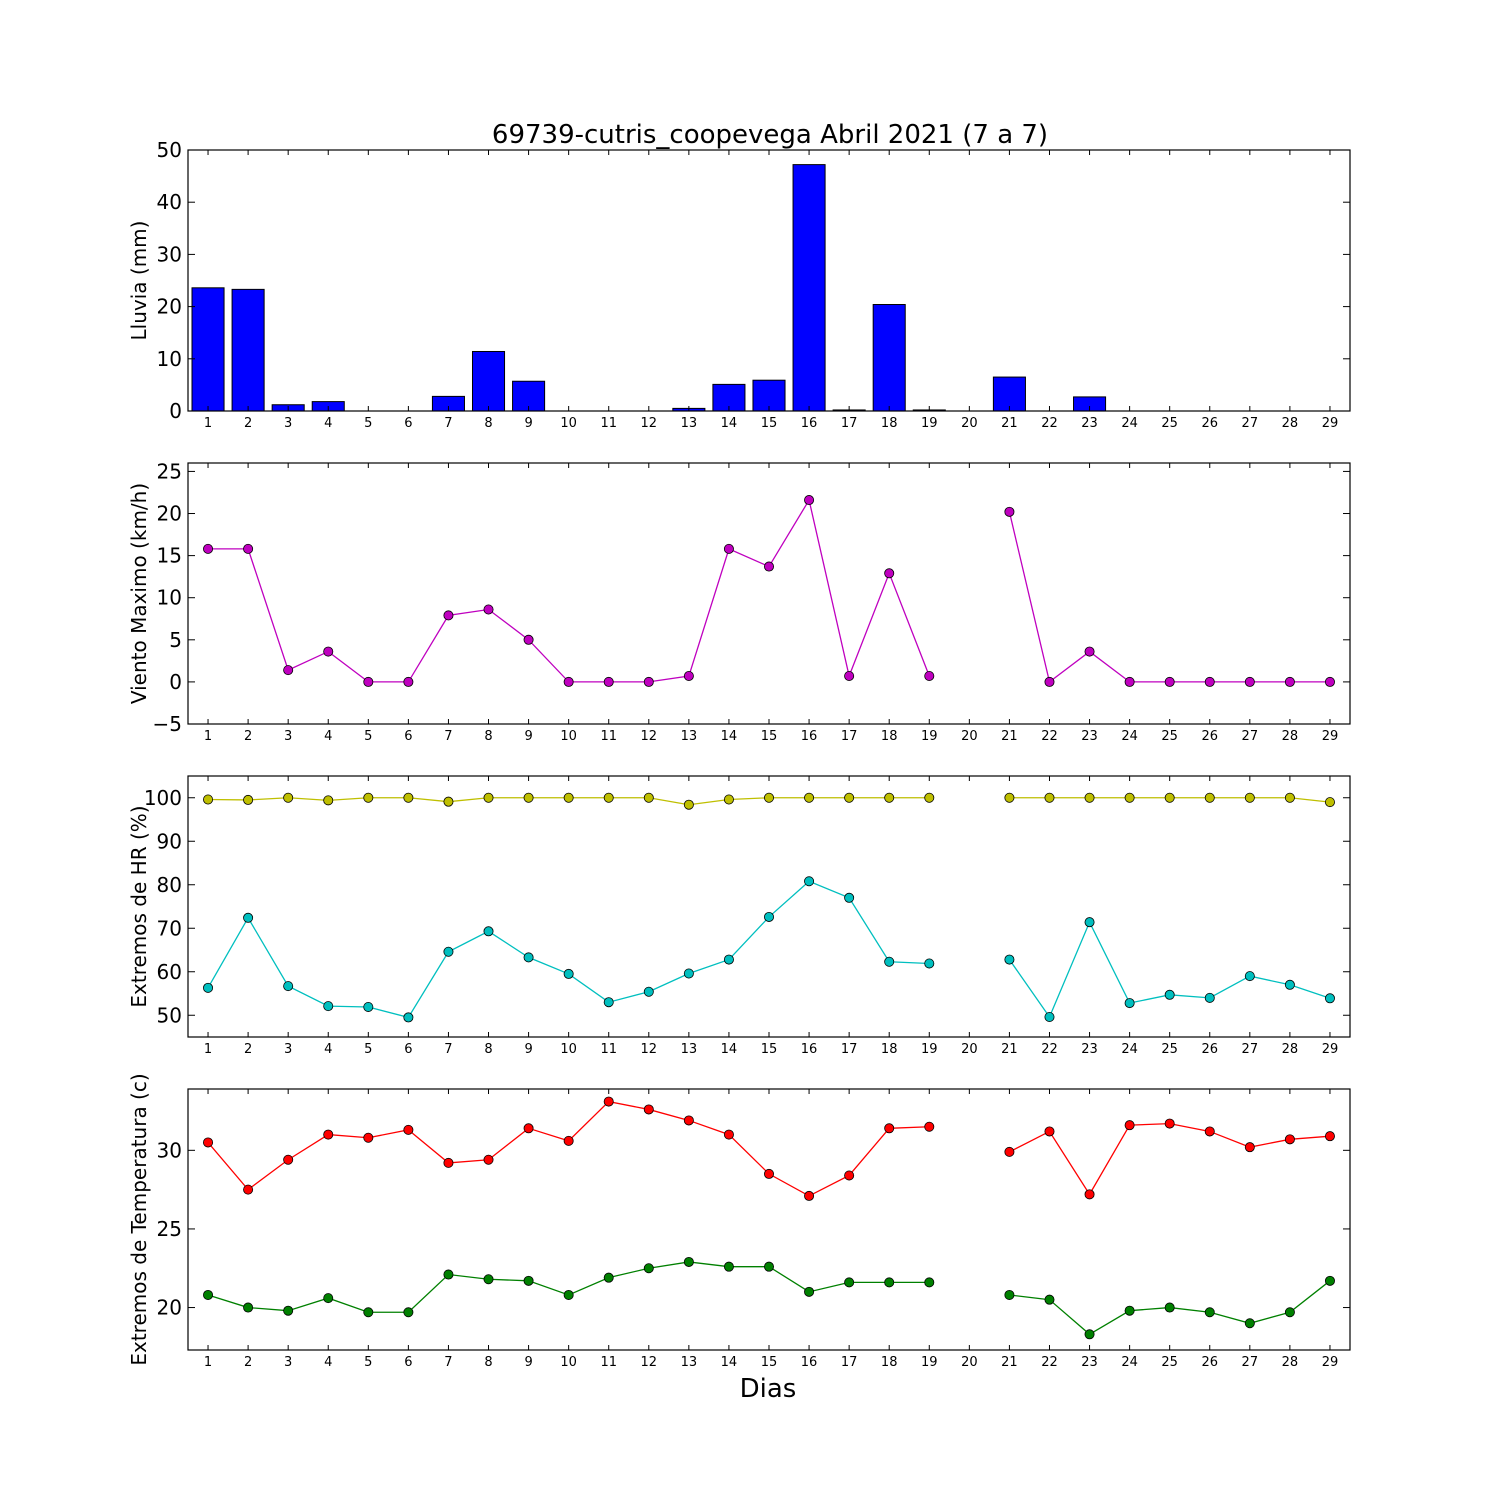 This screenshot has width=1500, height=1500. Describe the element at coordinates (1290, 1049) in the screenshot. I see `humidity-x-tick-label: 28` at that location.